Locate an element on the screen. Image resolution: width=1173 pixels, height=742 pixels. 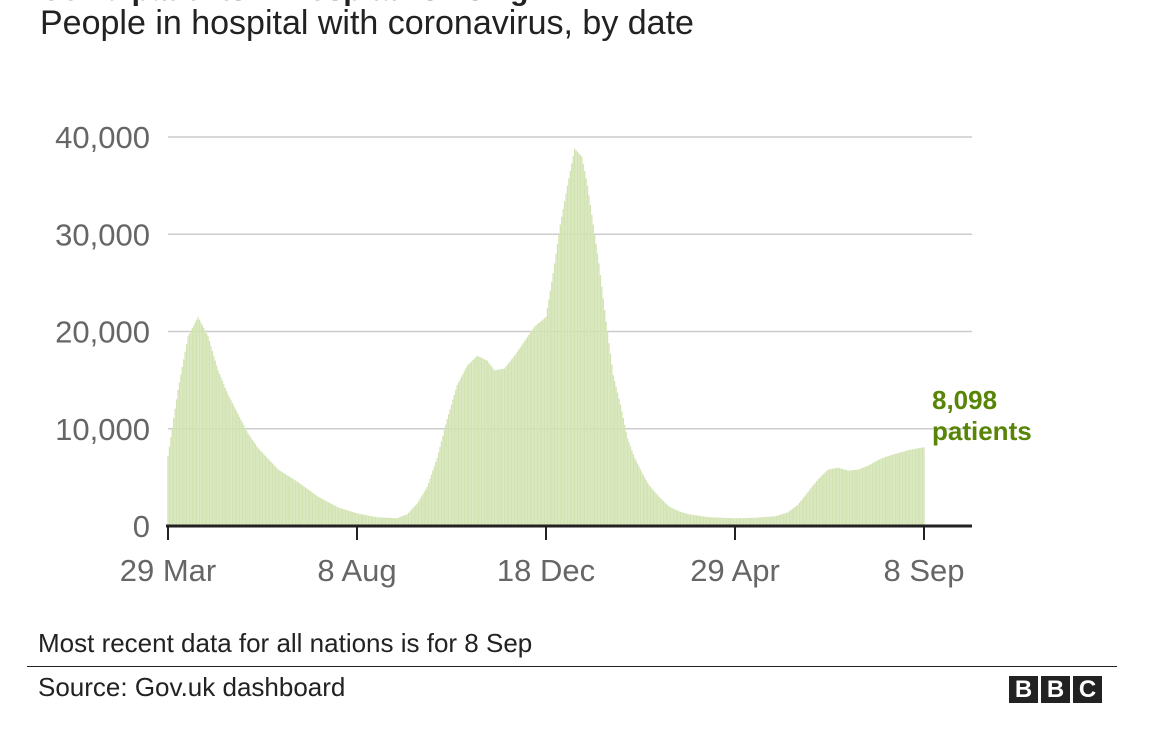
footer-divider is located at coordinates (572, 666).